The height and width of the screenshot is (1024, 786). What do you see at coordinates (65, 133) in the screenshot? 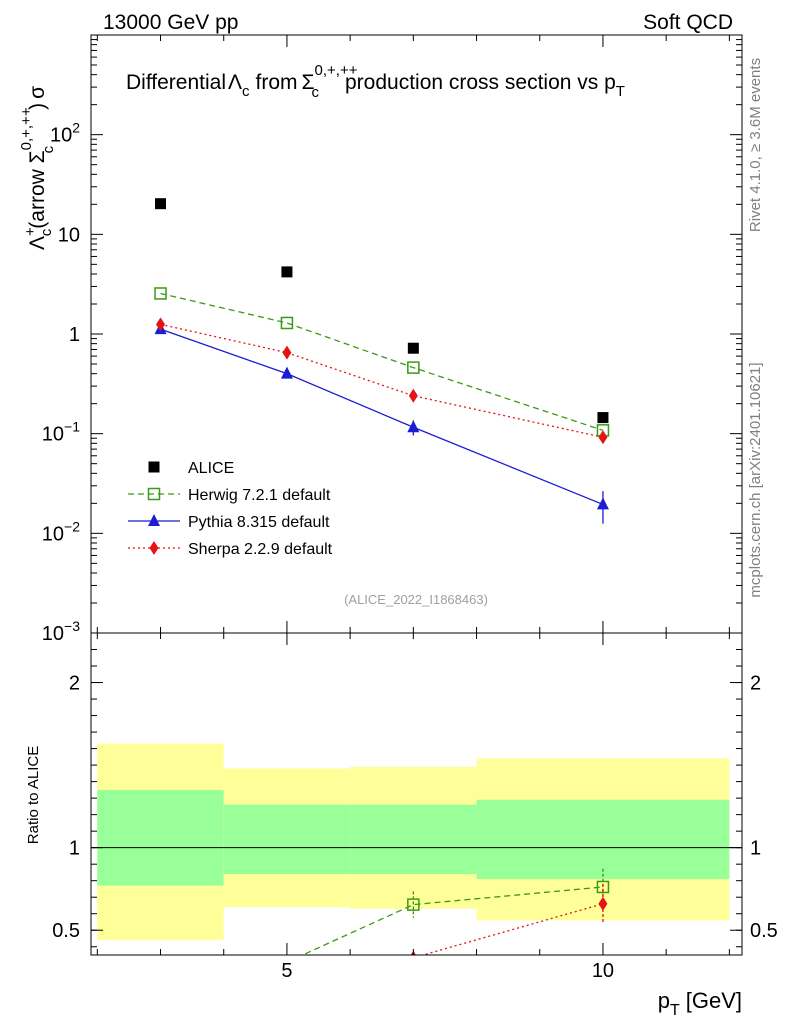
I see `y-tick-label: 10²` at bounding box center [65, 133].